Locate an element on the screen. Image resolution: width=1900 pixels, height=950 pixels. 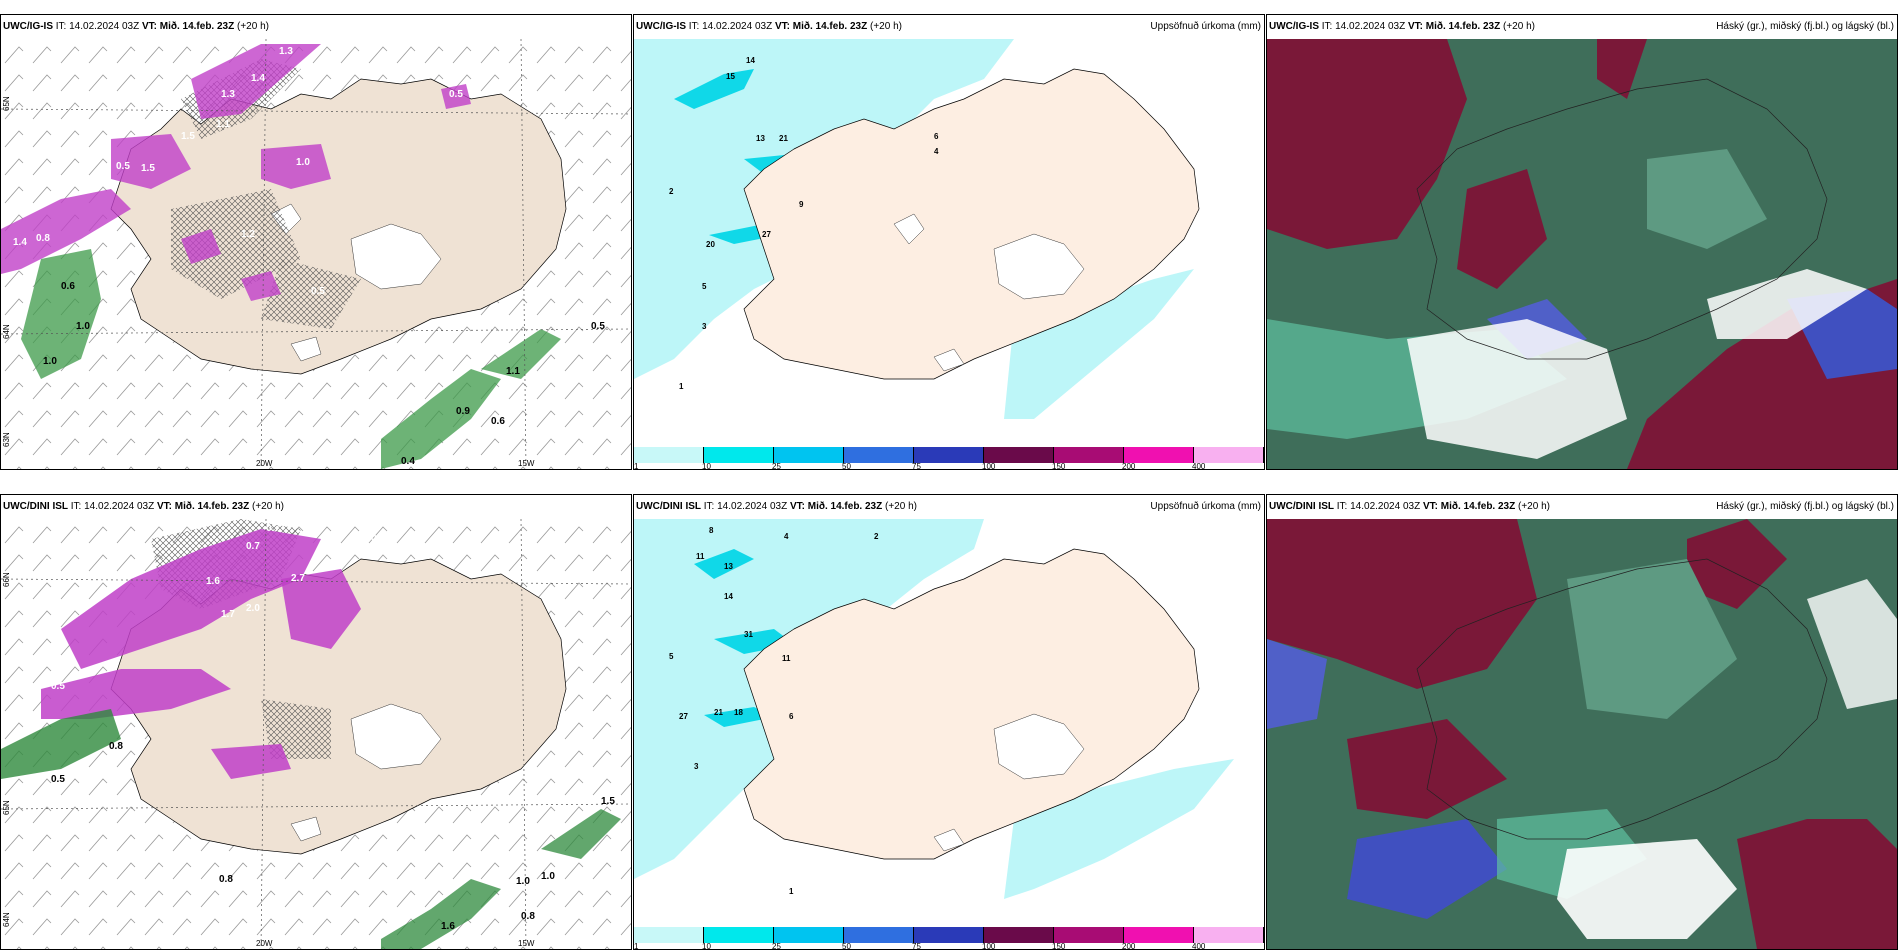
svg-text: 0.3 is located at coordinates (163, 118).